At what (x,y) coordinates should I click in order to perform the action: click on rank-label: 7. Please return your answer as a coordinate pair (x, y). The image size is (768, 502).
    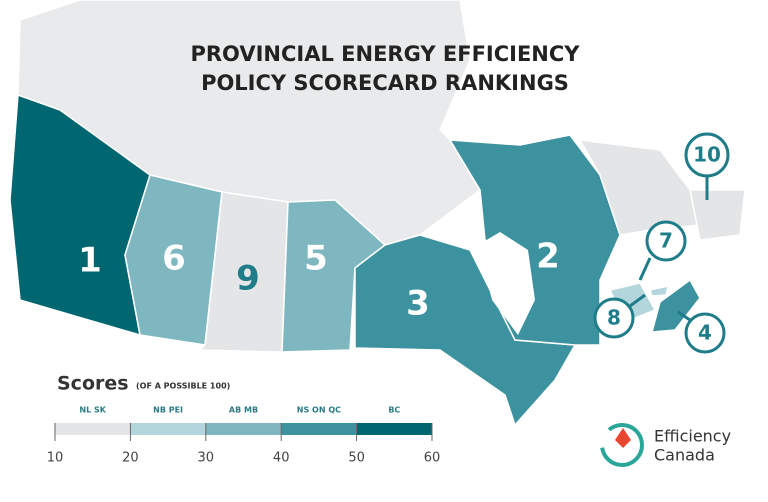
    Looking at the image, I should click on (666, 241).